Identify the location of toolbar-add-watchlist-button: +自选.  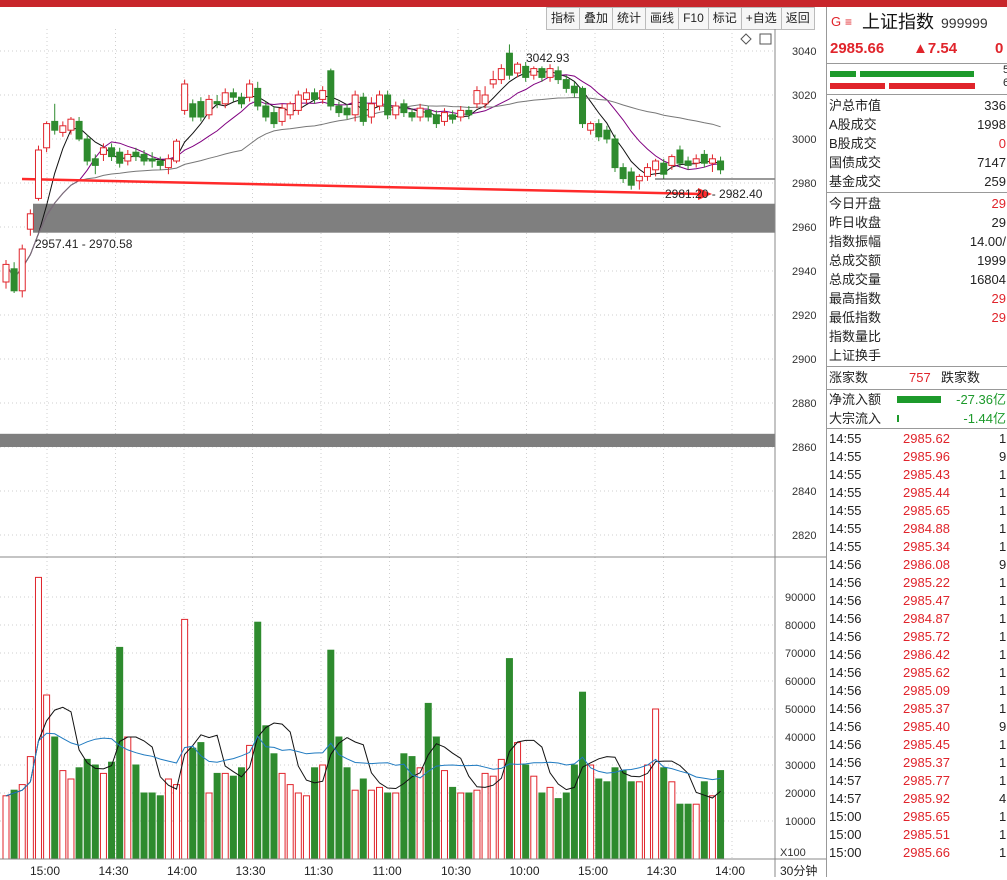
(760, 18).